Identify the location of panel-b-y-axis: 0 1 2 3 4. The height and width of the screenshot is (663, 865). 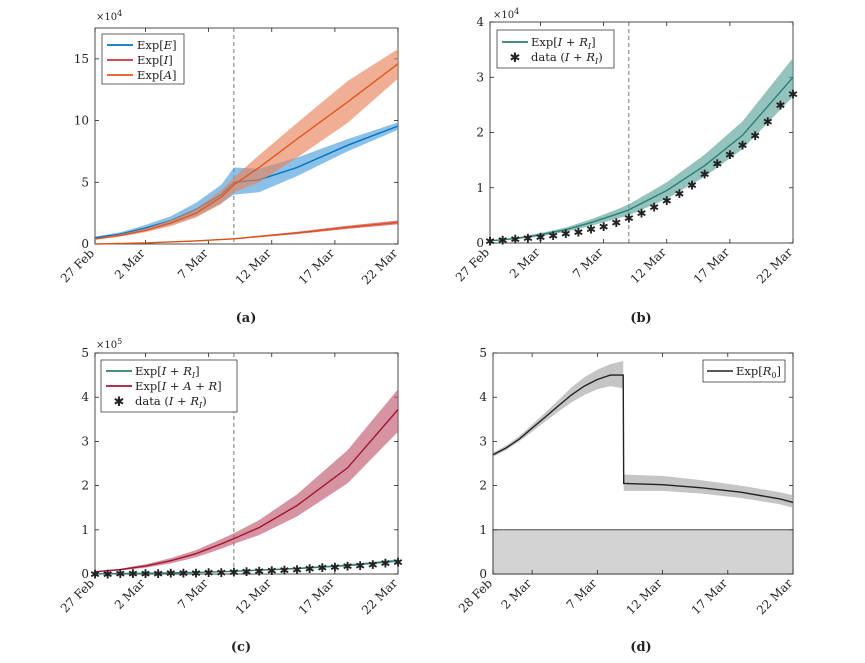
(634, 132).